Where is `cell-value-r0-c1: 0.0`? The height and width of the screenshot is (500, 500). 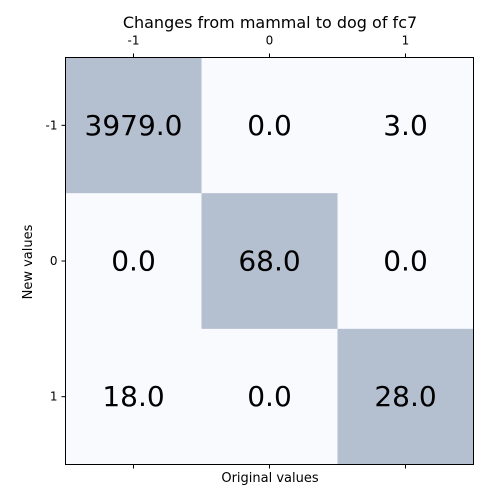
cell-value-r0-c1: 0.0 is located at coordinates (269, 125).